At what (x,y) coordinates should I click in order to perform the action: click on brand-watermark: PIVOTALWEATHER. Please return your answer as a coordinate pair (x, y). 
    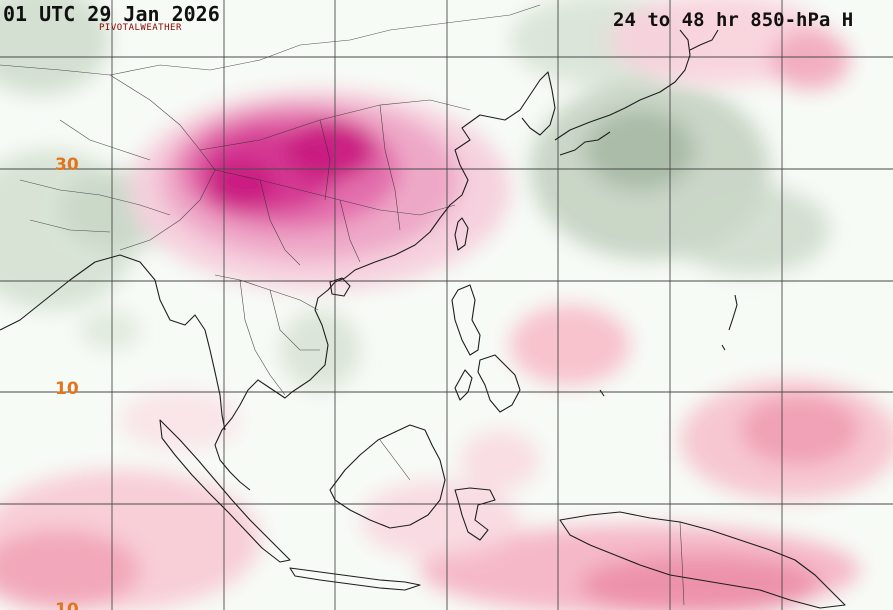
    Looking at the image, I should click on (140, 28).